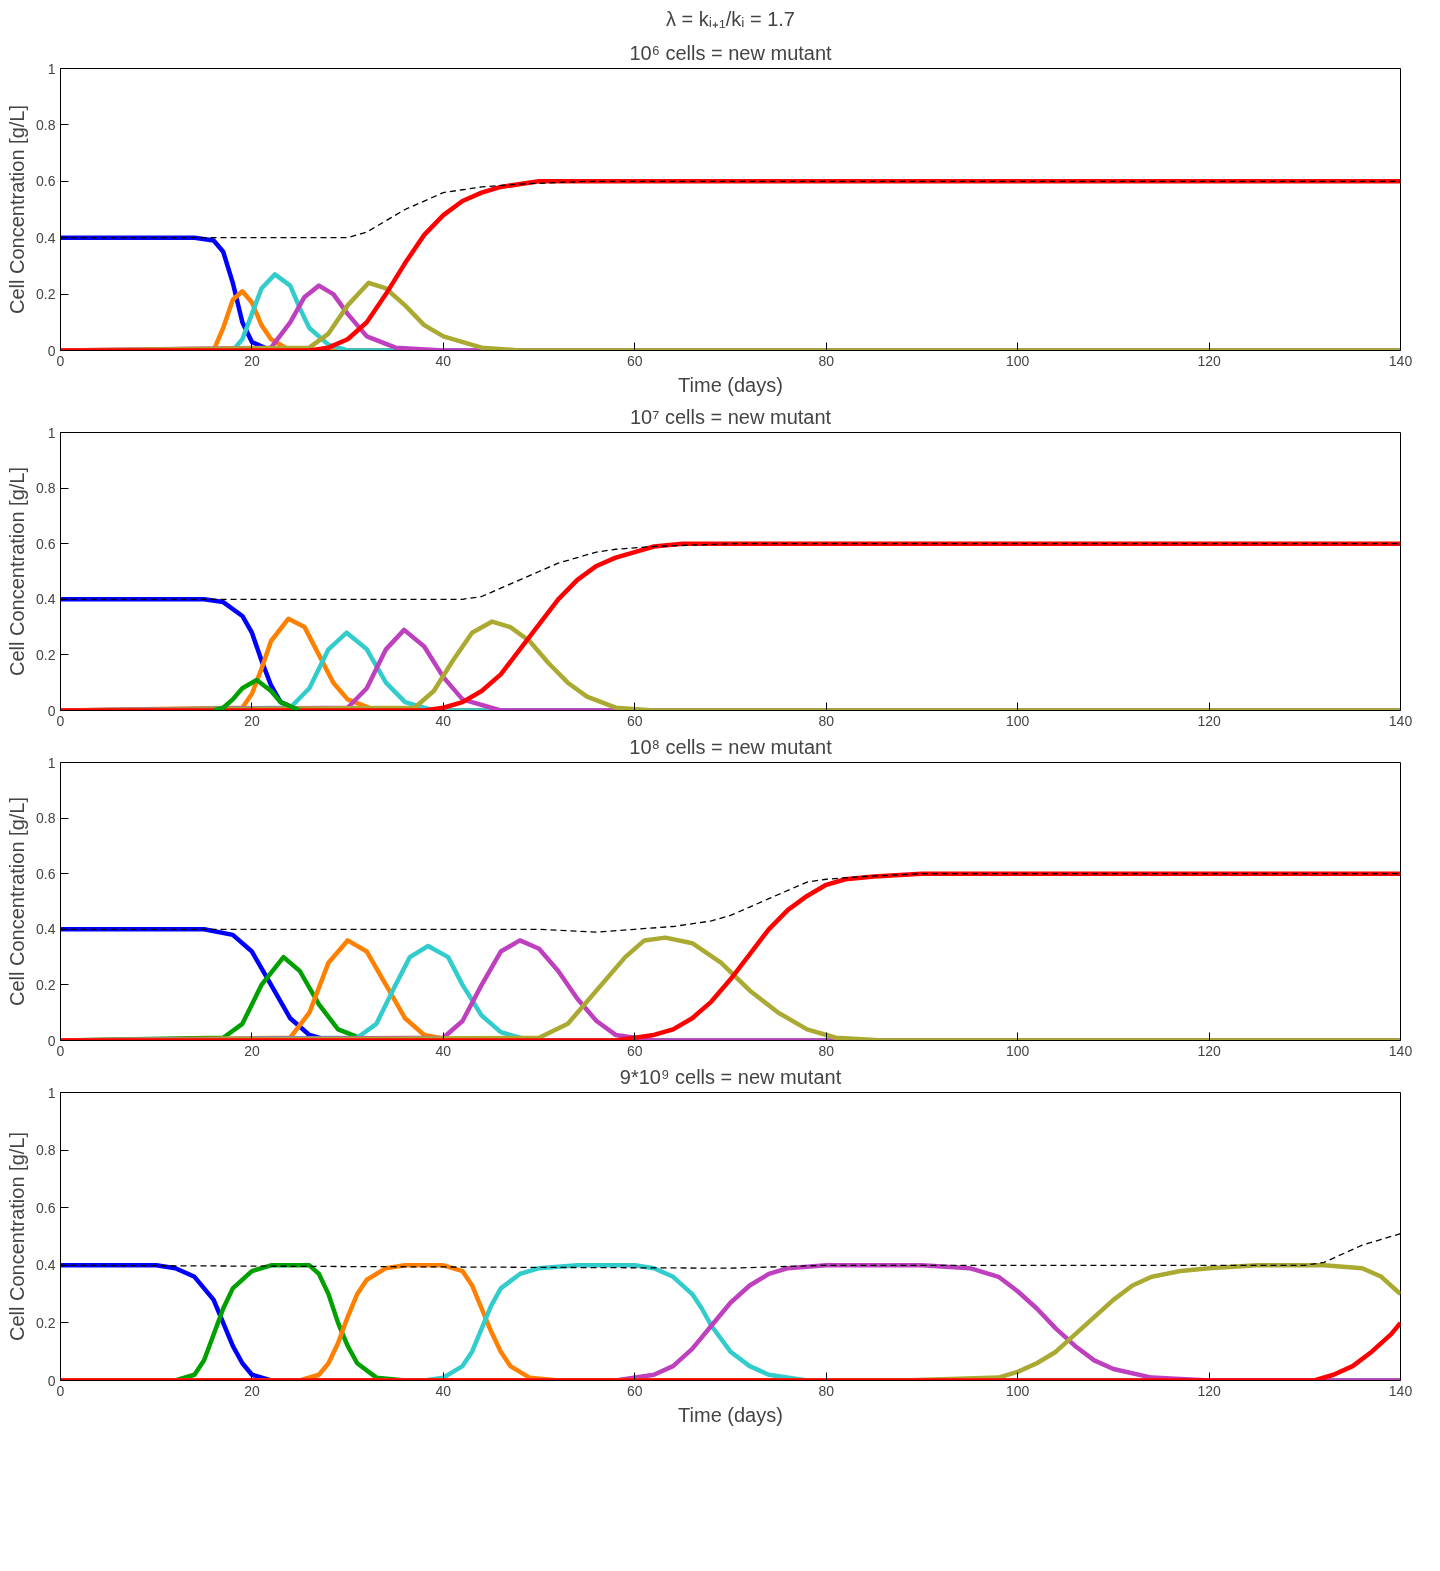 This screenshot has height=1571, width=1440. Describe the element at coordinates (730, 416) in the screenshot. I see `chart-title: 10⁷ cells = new mutant` at that location.